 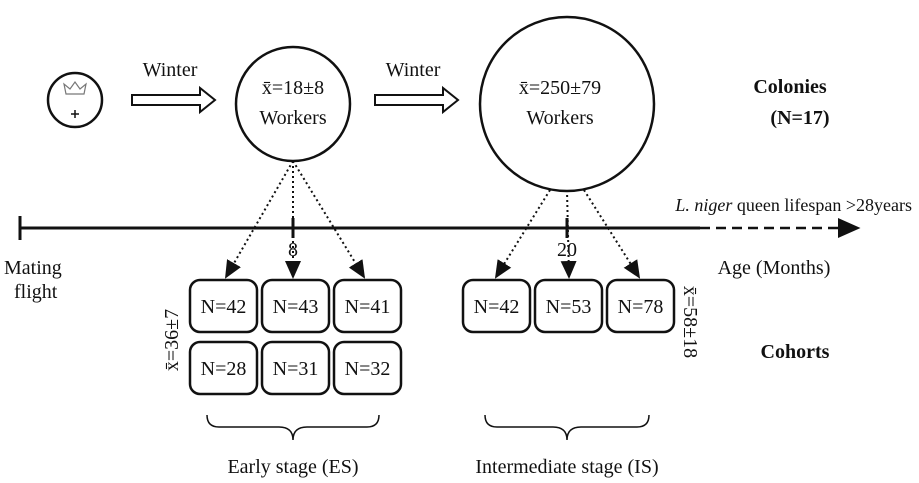 What do you see at coordinates (566, 467) in the screenshot?
I see `stage-label: Intermediate stage (IS)` at bounding box center [566, 467].